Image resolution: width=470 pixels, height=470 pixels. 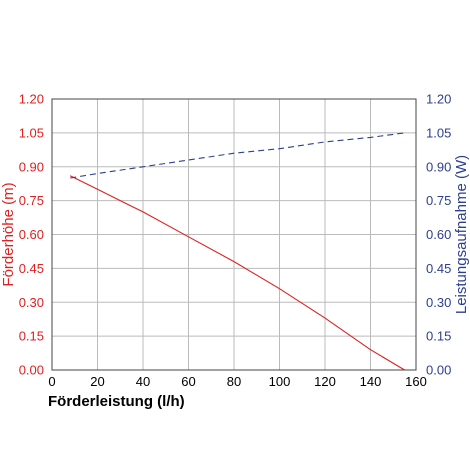 What do you see at coordinates (31, 336) in the screenshot?
I see `y-tick-label-left: 0.15` at bounding box center [31, 336].